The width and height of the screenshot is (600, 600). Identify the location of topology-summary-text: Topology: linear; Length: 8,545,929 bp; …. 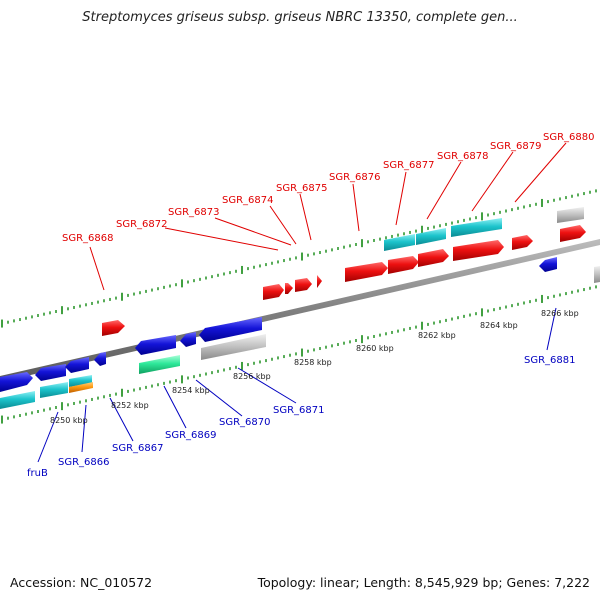
(423, 582).